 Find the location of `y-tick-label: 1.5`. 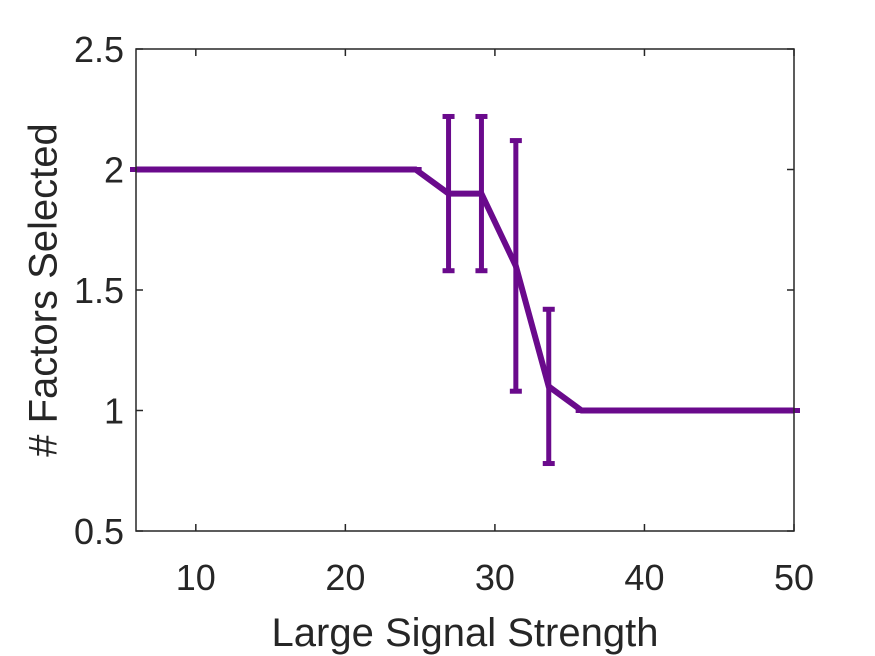

y-tick-label: 1.5 is located at coordinates (99, 290).